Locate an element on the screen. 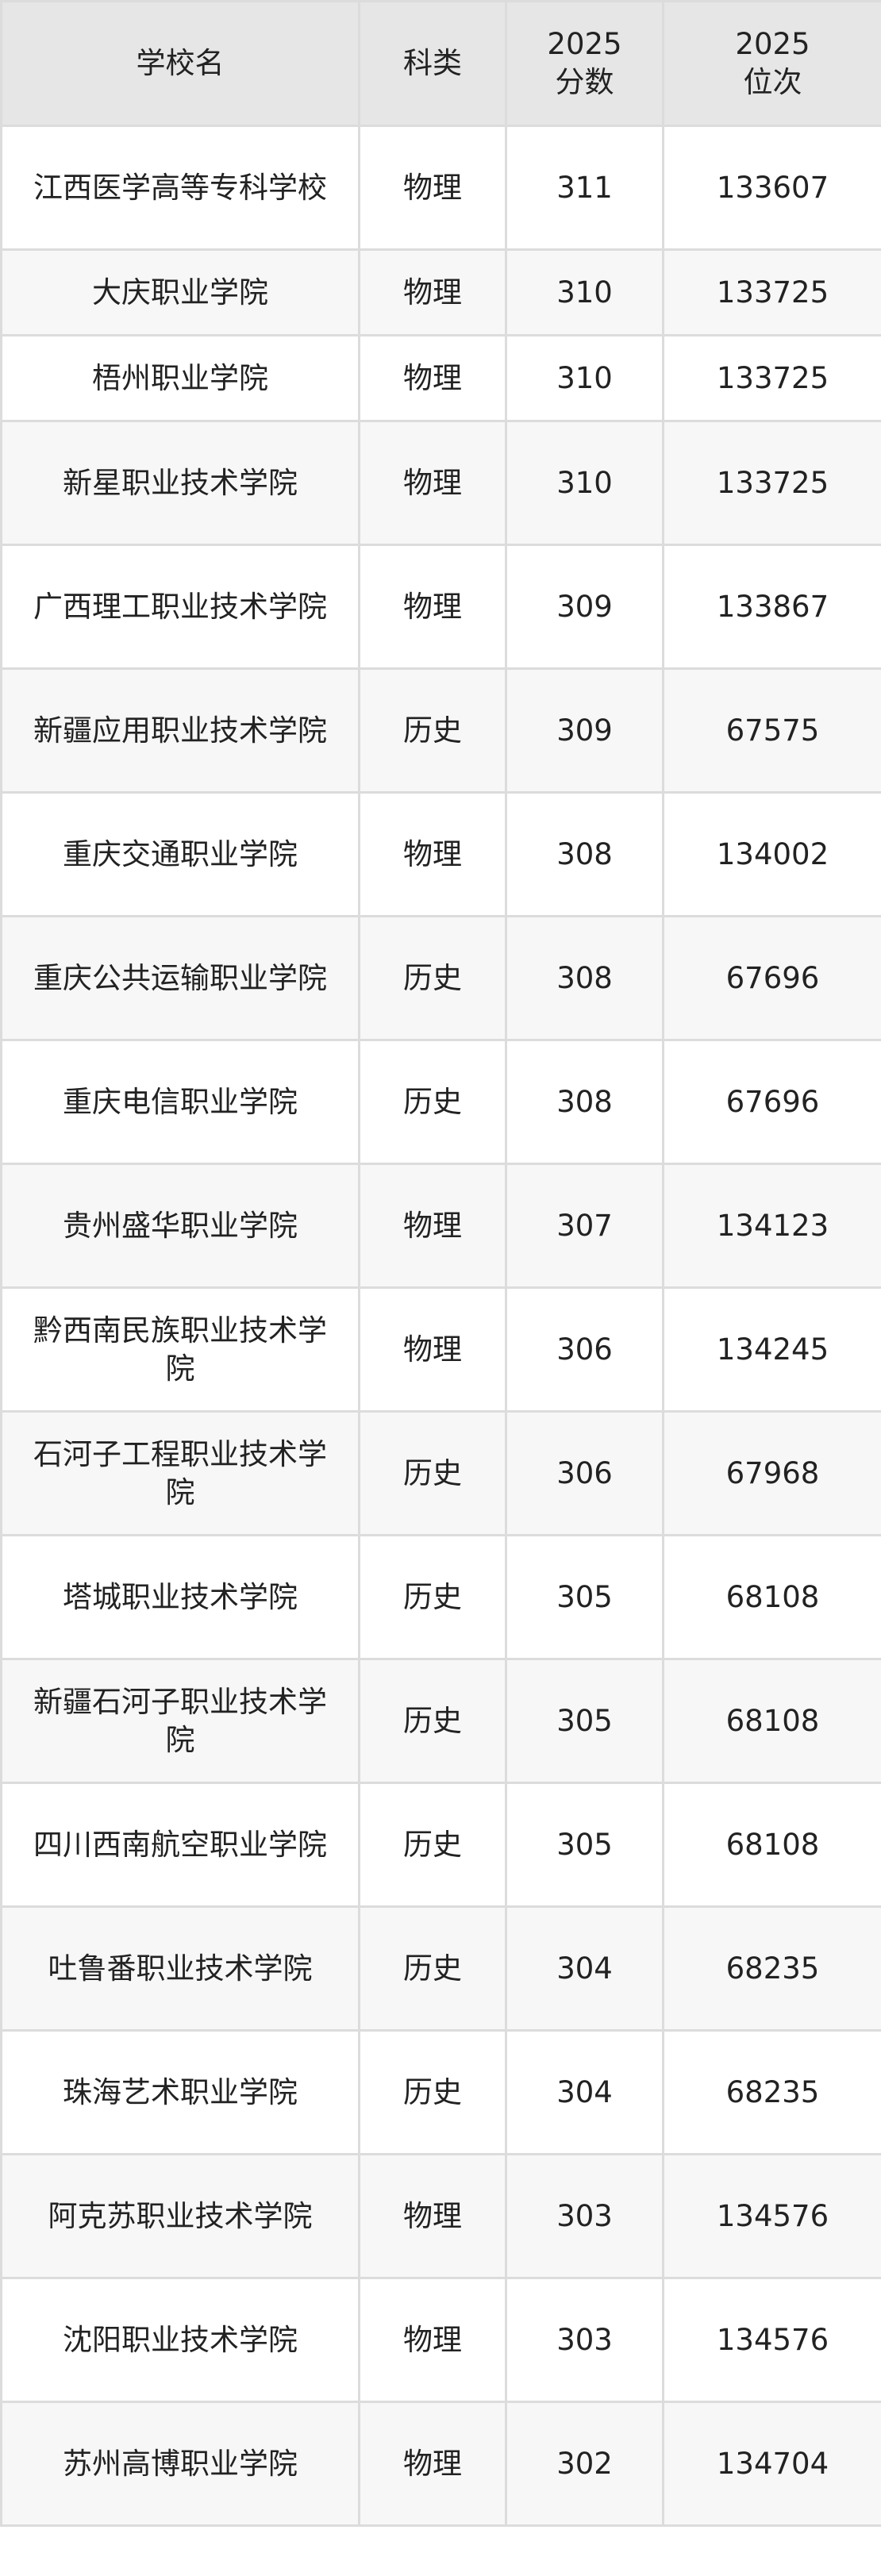 The image size is (881, 2576). table-row: 吐鲁番职业技术学院 历史 304 68235 is located at coordinates (440, 1969).